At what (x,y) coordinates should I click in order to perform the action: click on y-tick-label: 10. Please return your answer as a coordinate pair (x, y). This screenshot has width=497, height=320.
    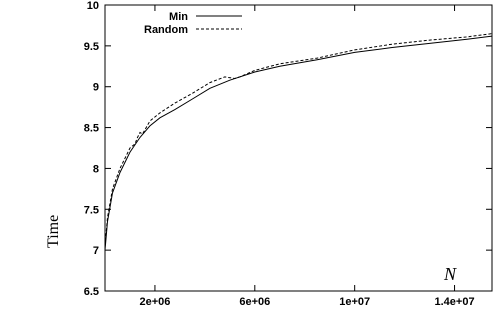
    Looking at the image, I should click on (93, 6).